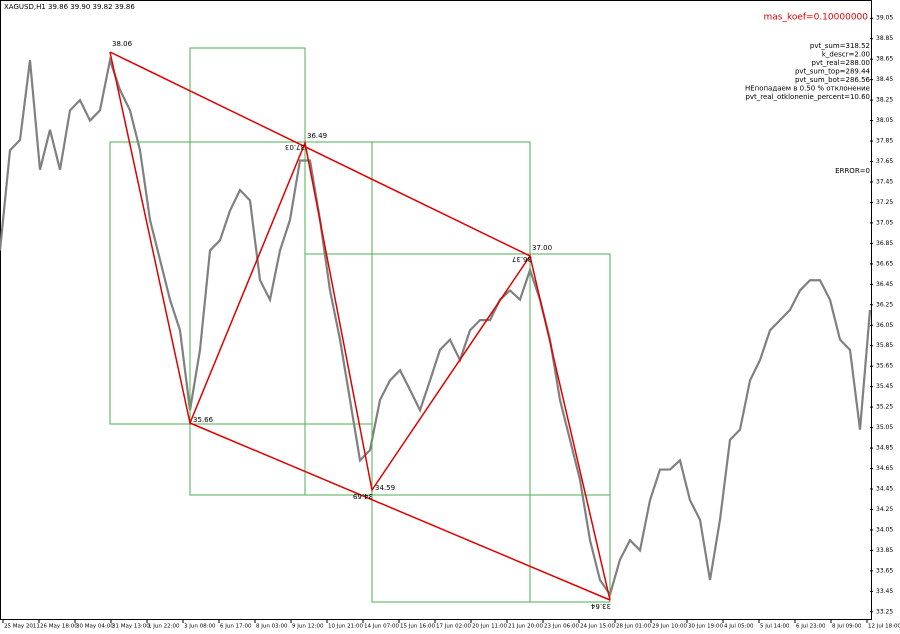  What do you see at coordinates (385, 488) in the screenshot?
I see `pivot-label: 34.59` at bounding box center [385, 488].